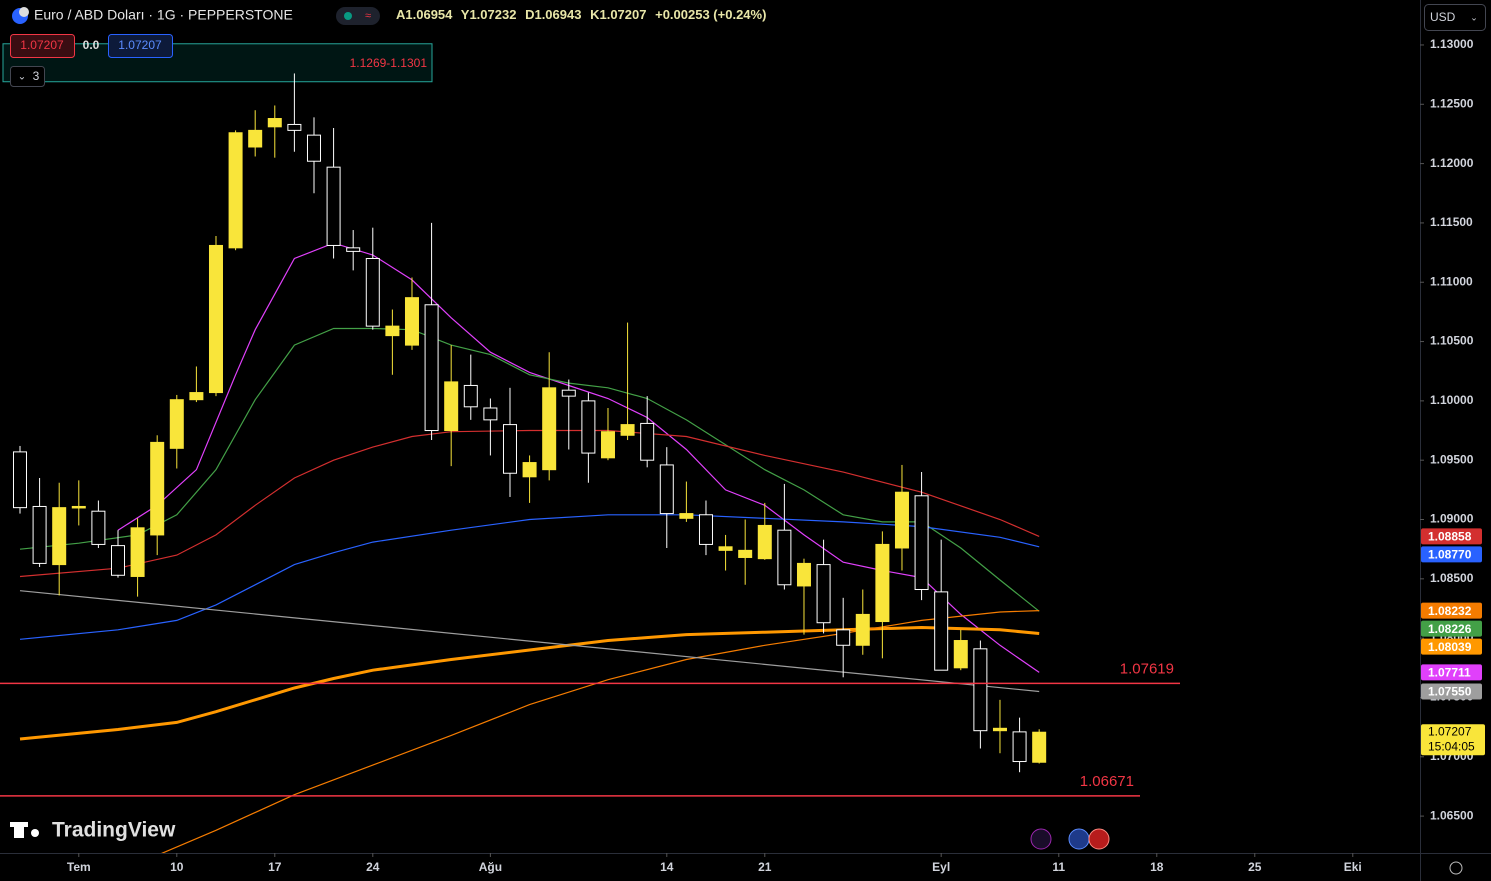 The image size is (1491, 881). I want to click on y-tick-label: 1.11500, so click(1451, 222).